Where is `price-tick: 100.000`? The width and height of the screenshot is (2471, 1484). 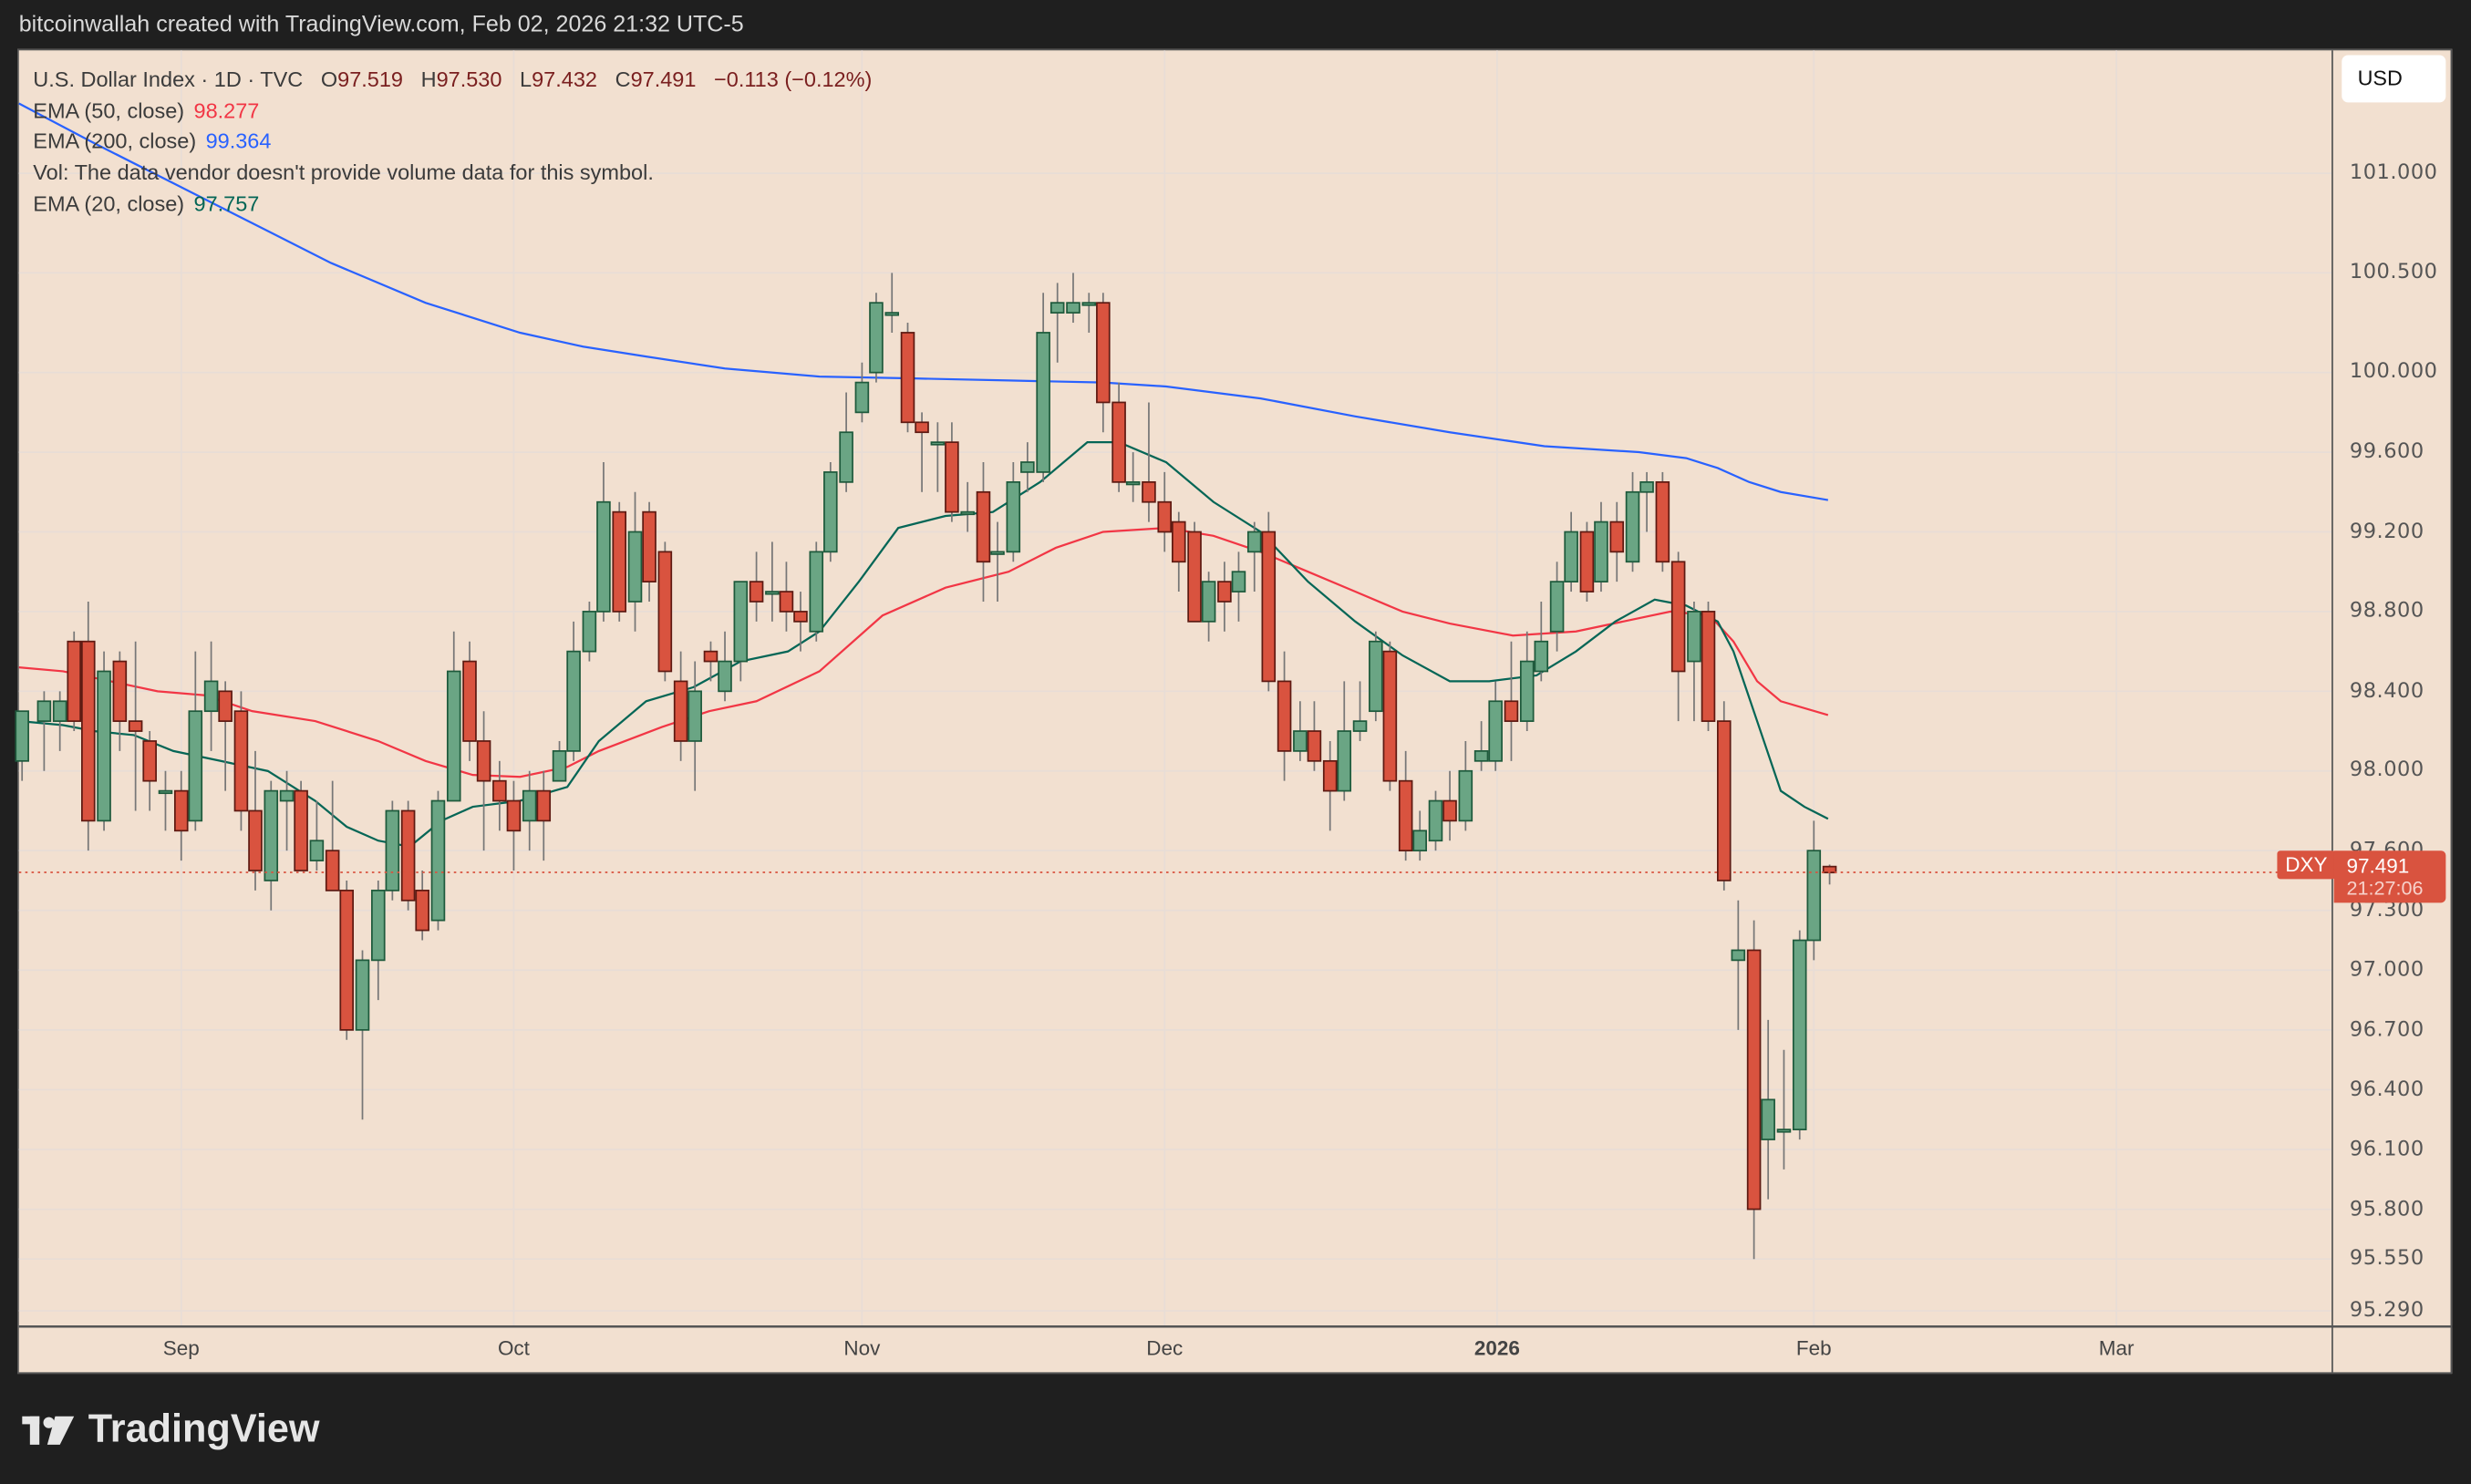
price-tick: 100.000 is located at coordinates (2393, 372).